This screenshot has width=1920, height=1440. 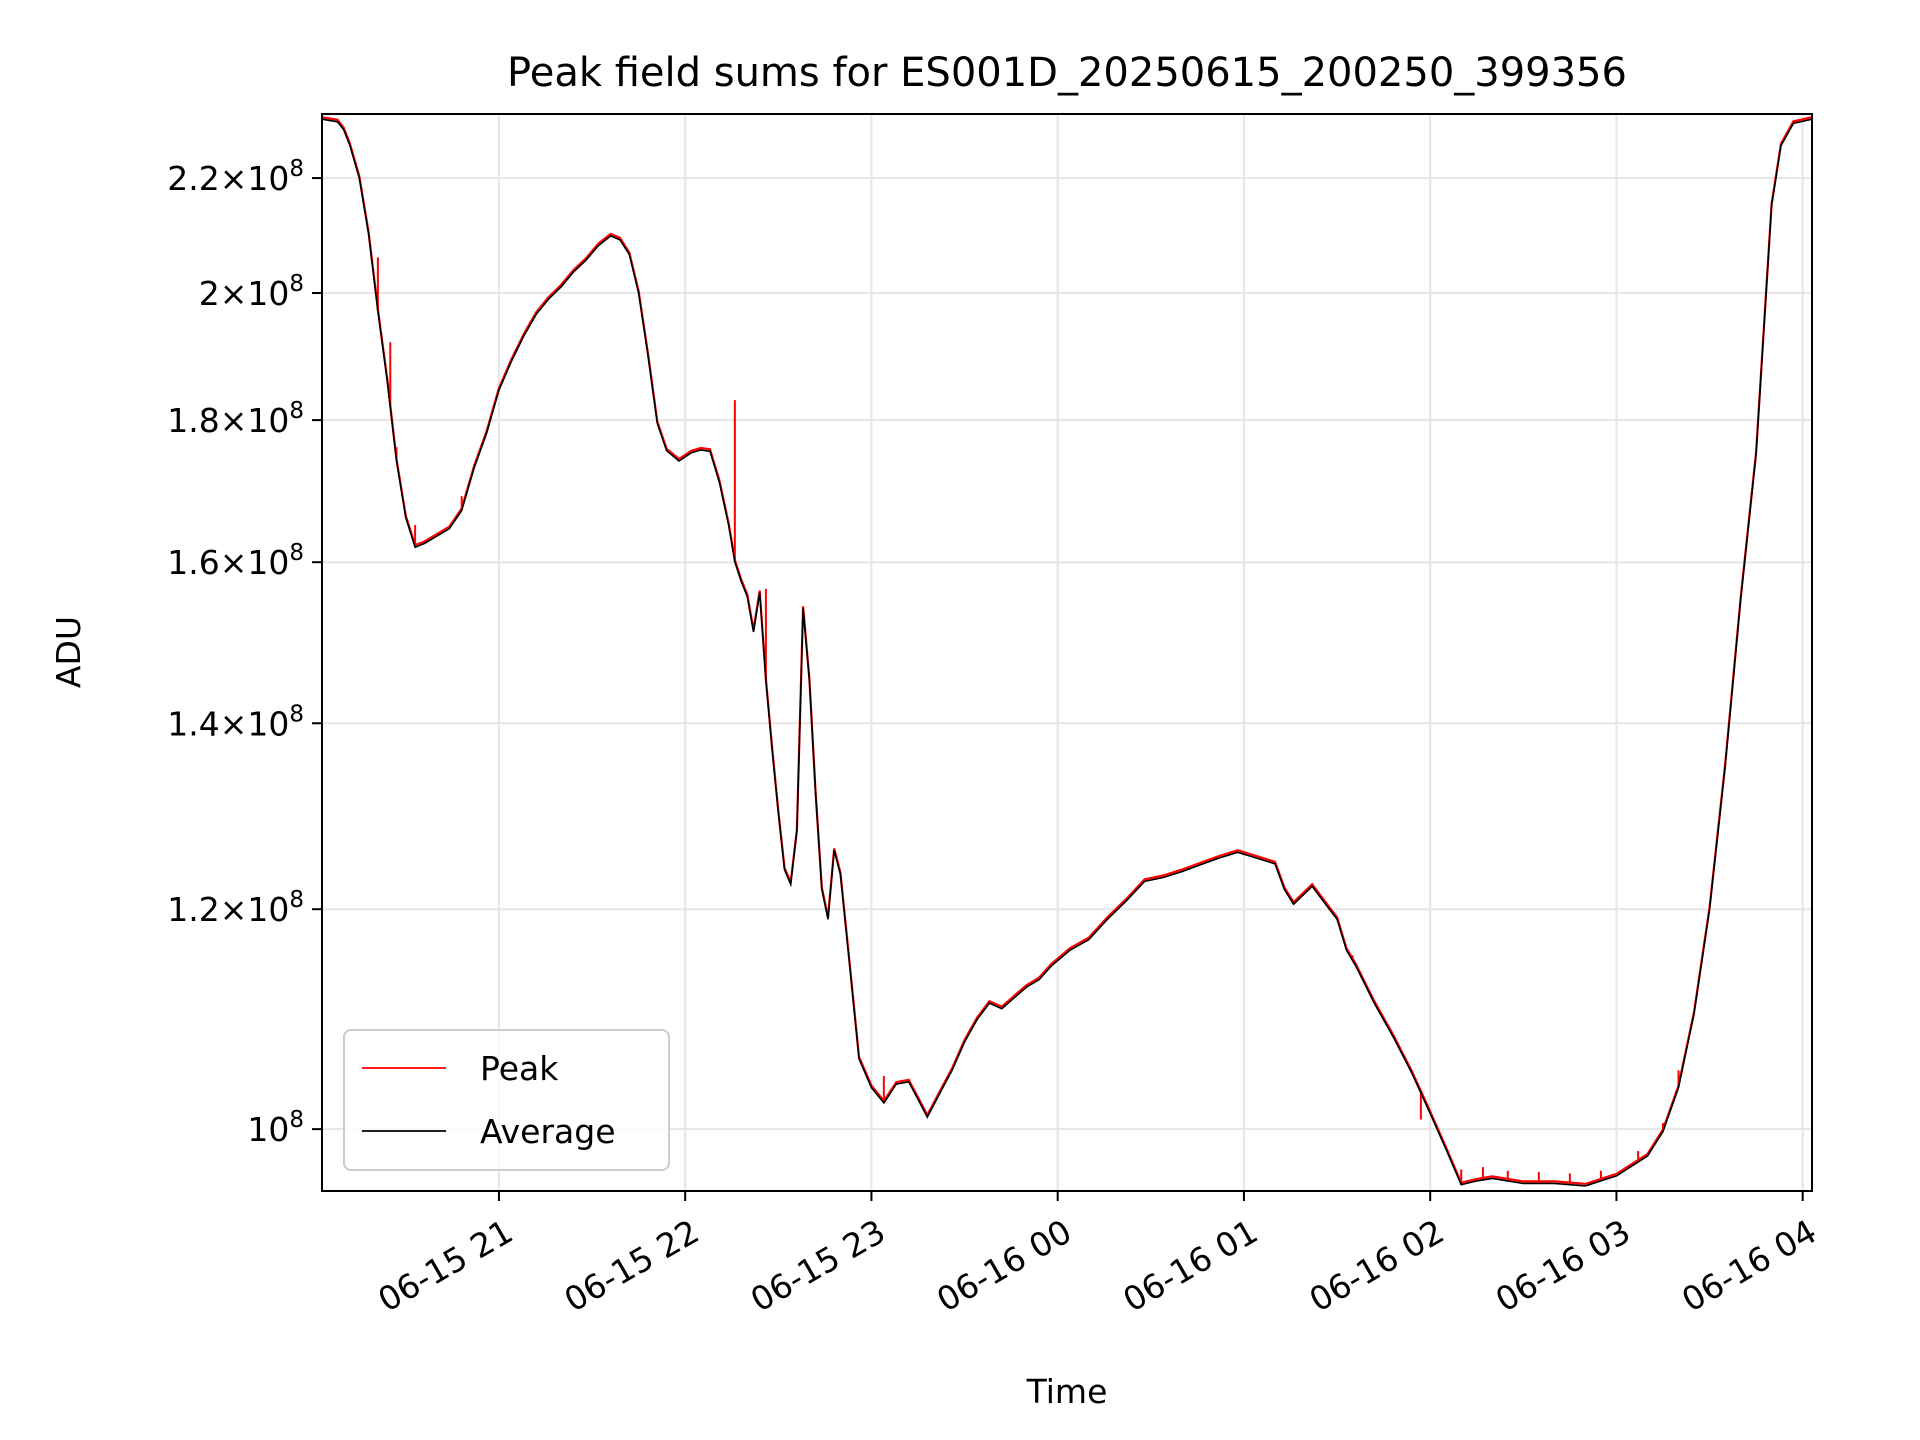 What do you see at coordinates (235, 722) in the screenshot?
I see `y-tick-label: 1.4×108` at bounding box center [235, 722].